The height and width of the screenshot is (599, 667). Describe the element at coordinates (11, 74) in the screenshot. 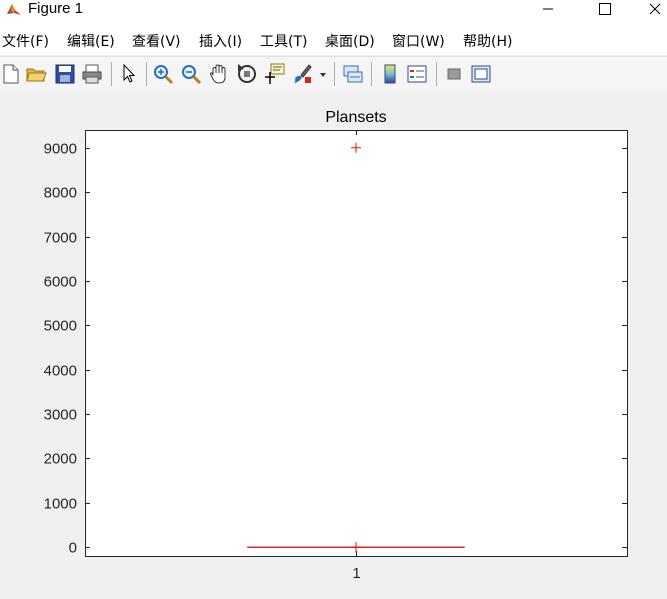

I see `new-figure-icon` at that location.